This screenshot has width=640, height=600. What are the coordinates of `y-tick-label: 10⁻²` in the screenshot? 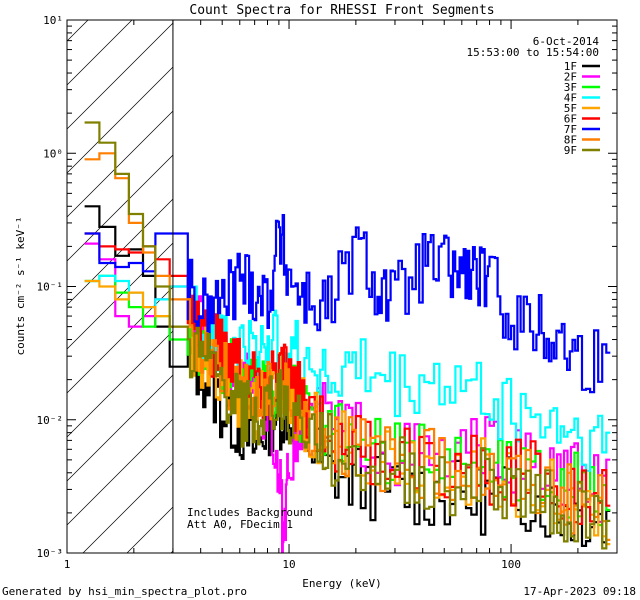 It's located at (50, 420).